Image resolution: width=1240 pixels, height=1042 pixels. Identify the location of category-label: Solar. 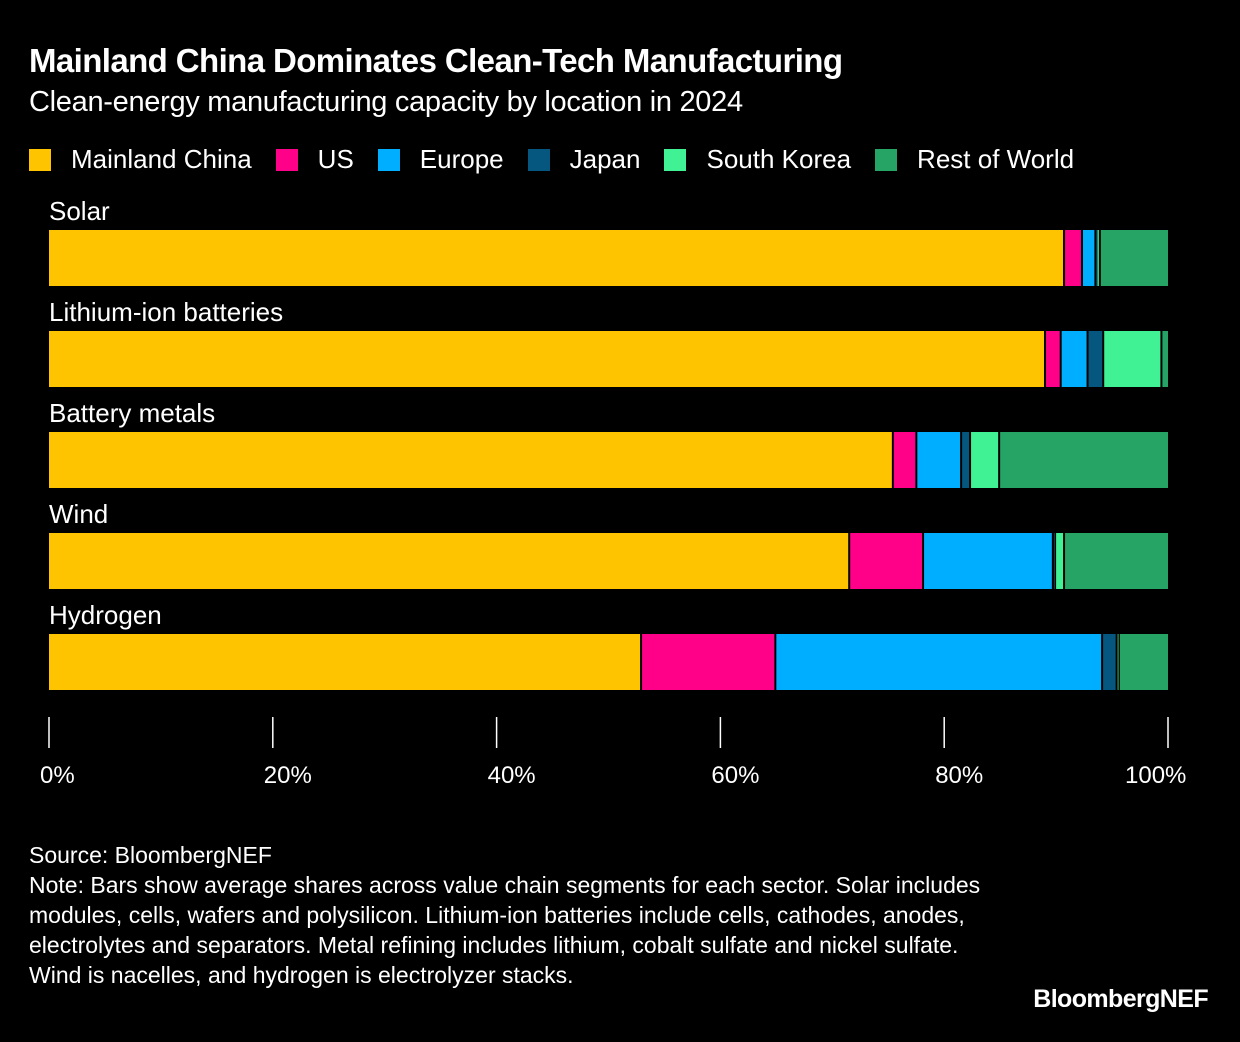
(79, 211).